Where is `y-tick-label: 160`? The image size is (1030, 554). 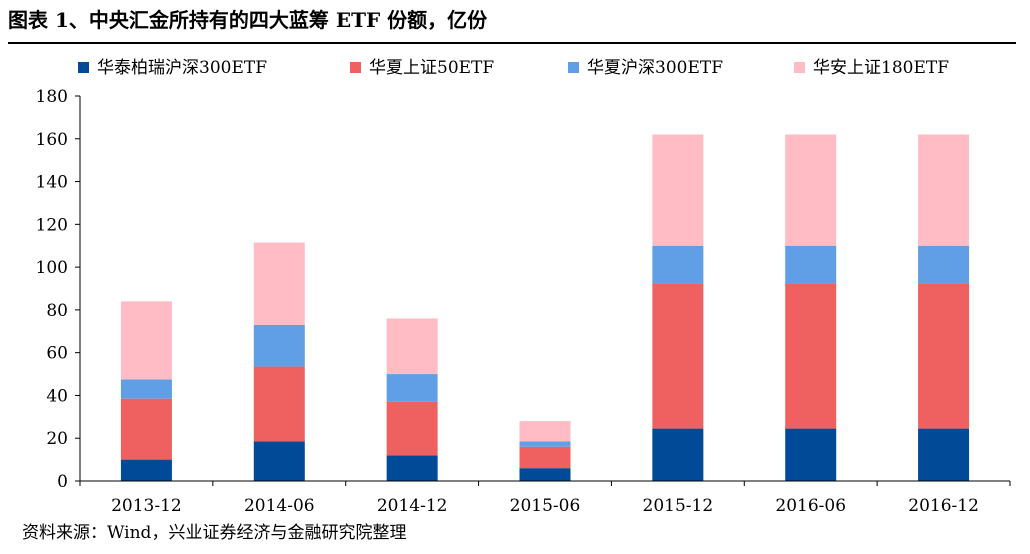 y-tick-label: 160 is located at coordinates (52, 140).